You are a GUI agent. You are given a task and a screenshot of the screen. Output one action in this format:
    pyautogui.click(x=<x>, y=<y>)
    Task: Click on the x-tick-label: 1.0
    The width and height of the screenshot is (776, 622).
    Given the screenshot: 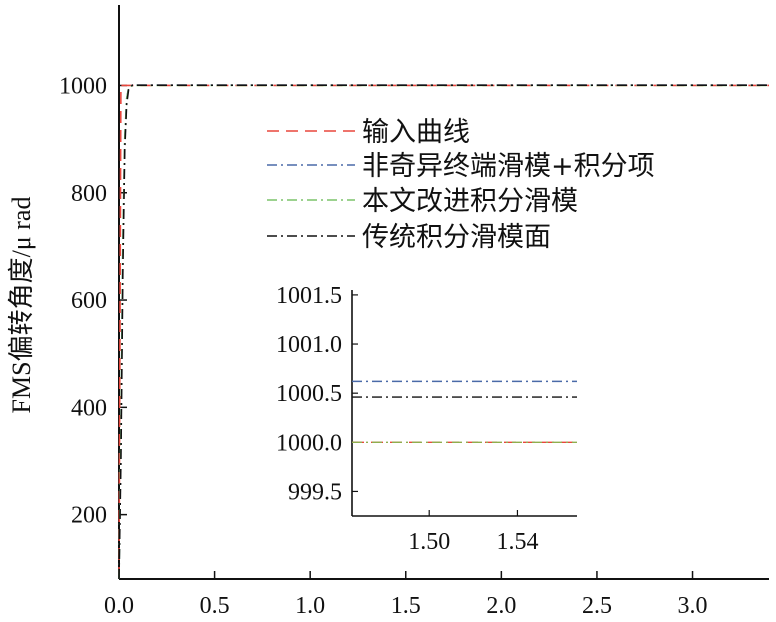 What is the action you would take?
    pyautogui.click(x=310, y=606)
    